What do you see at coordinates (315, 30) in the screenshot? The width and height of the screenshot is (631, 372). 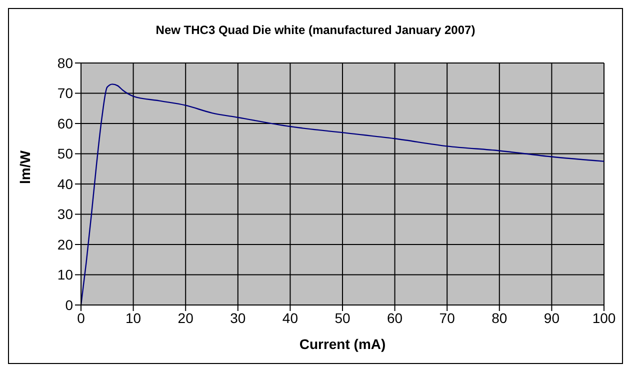 I see `chart-title: New THC3 Quad Die white (manufactured January 2007)` at bounding box center [315, 30].